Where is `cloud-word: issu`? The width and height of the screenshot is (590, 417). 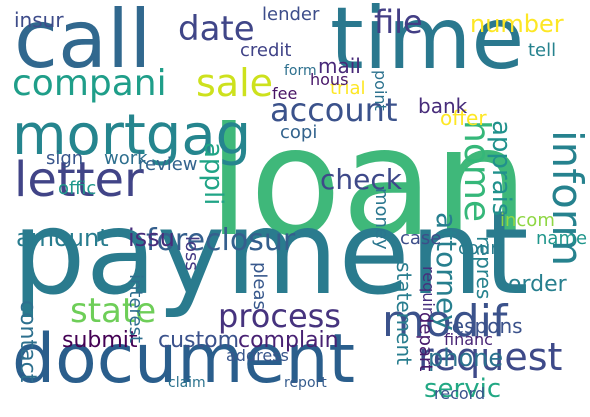 cloud-word: issu is located at coordinates (151, 238).